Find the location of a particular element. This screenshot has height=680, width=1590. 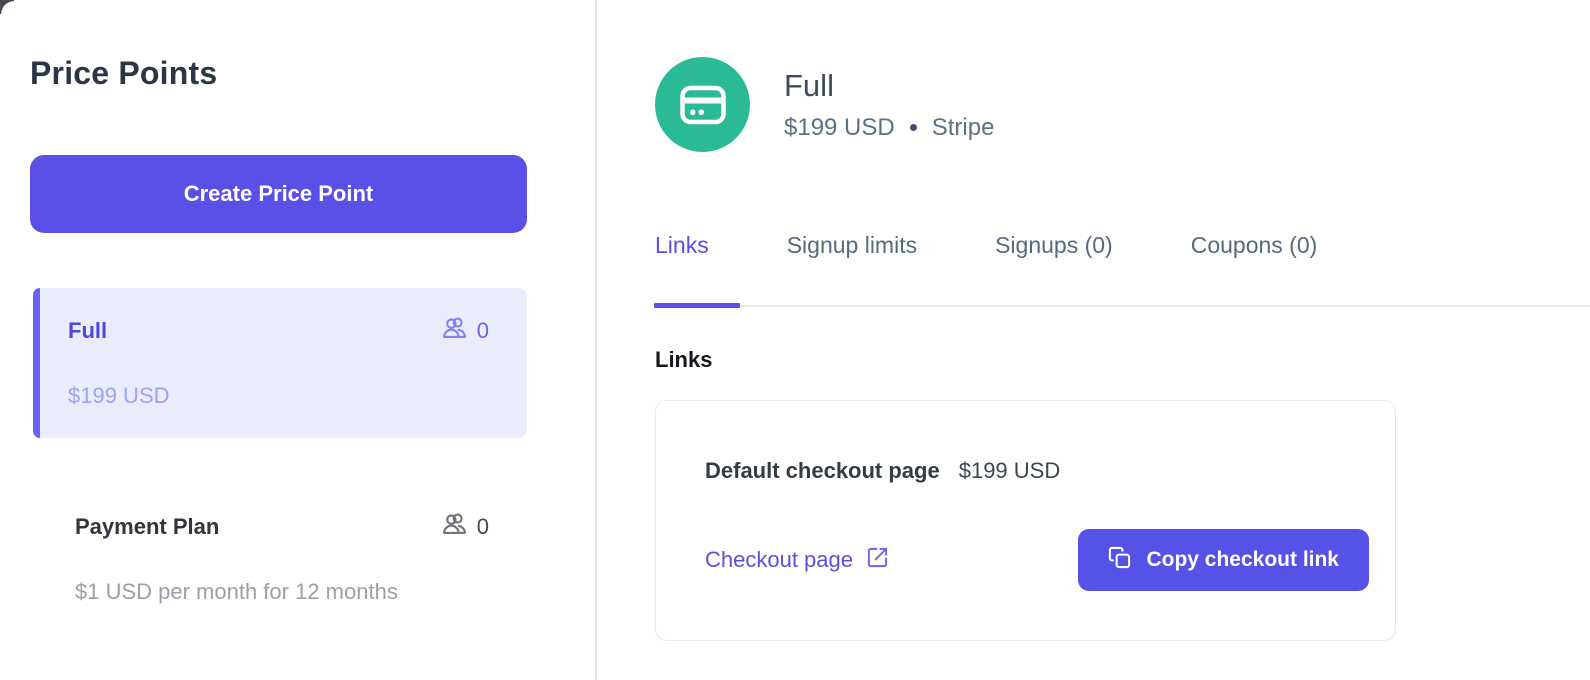

separator-dot is located at coordinates (913, 127).